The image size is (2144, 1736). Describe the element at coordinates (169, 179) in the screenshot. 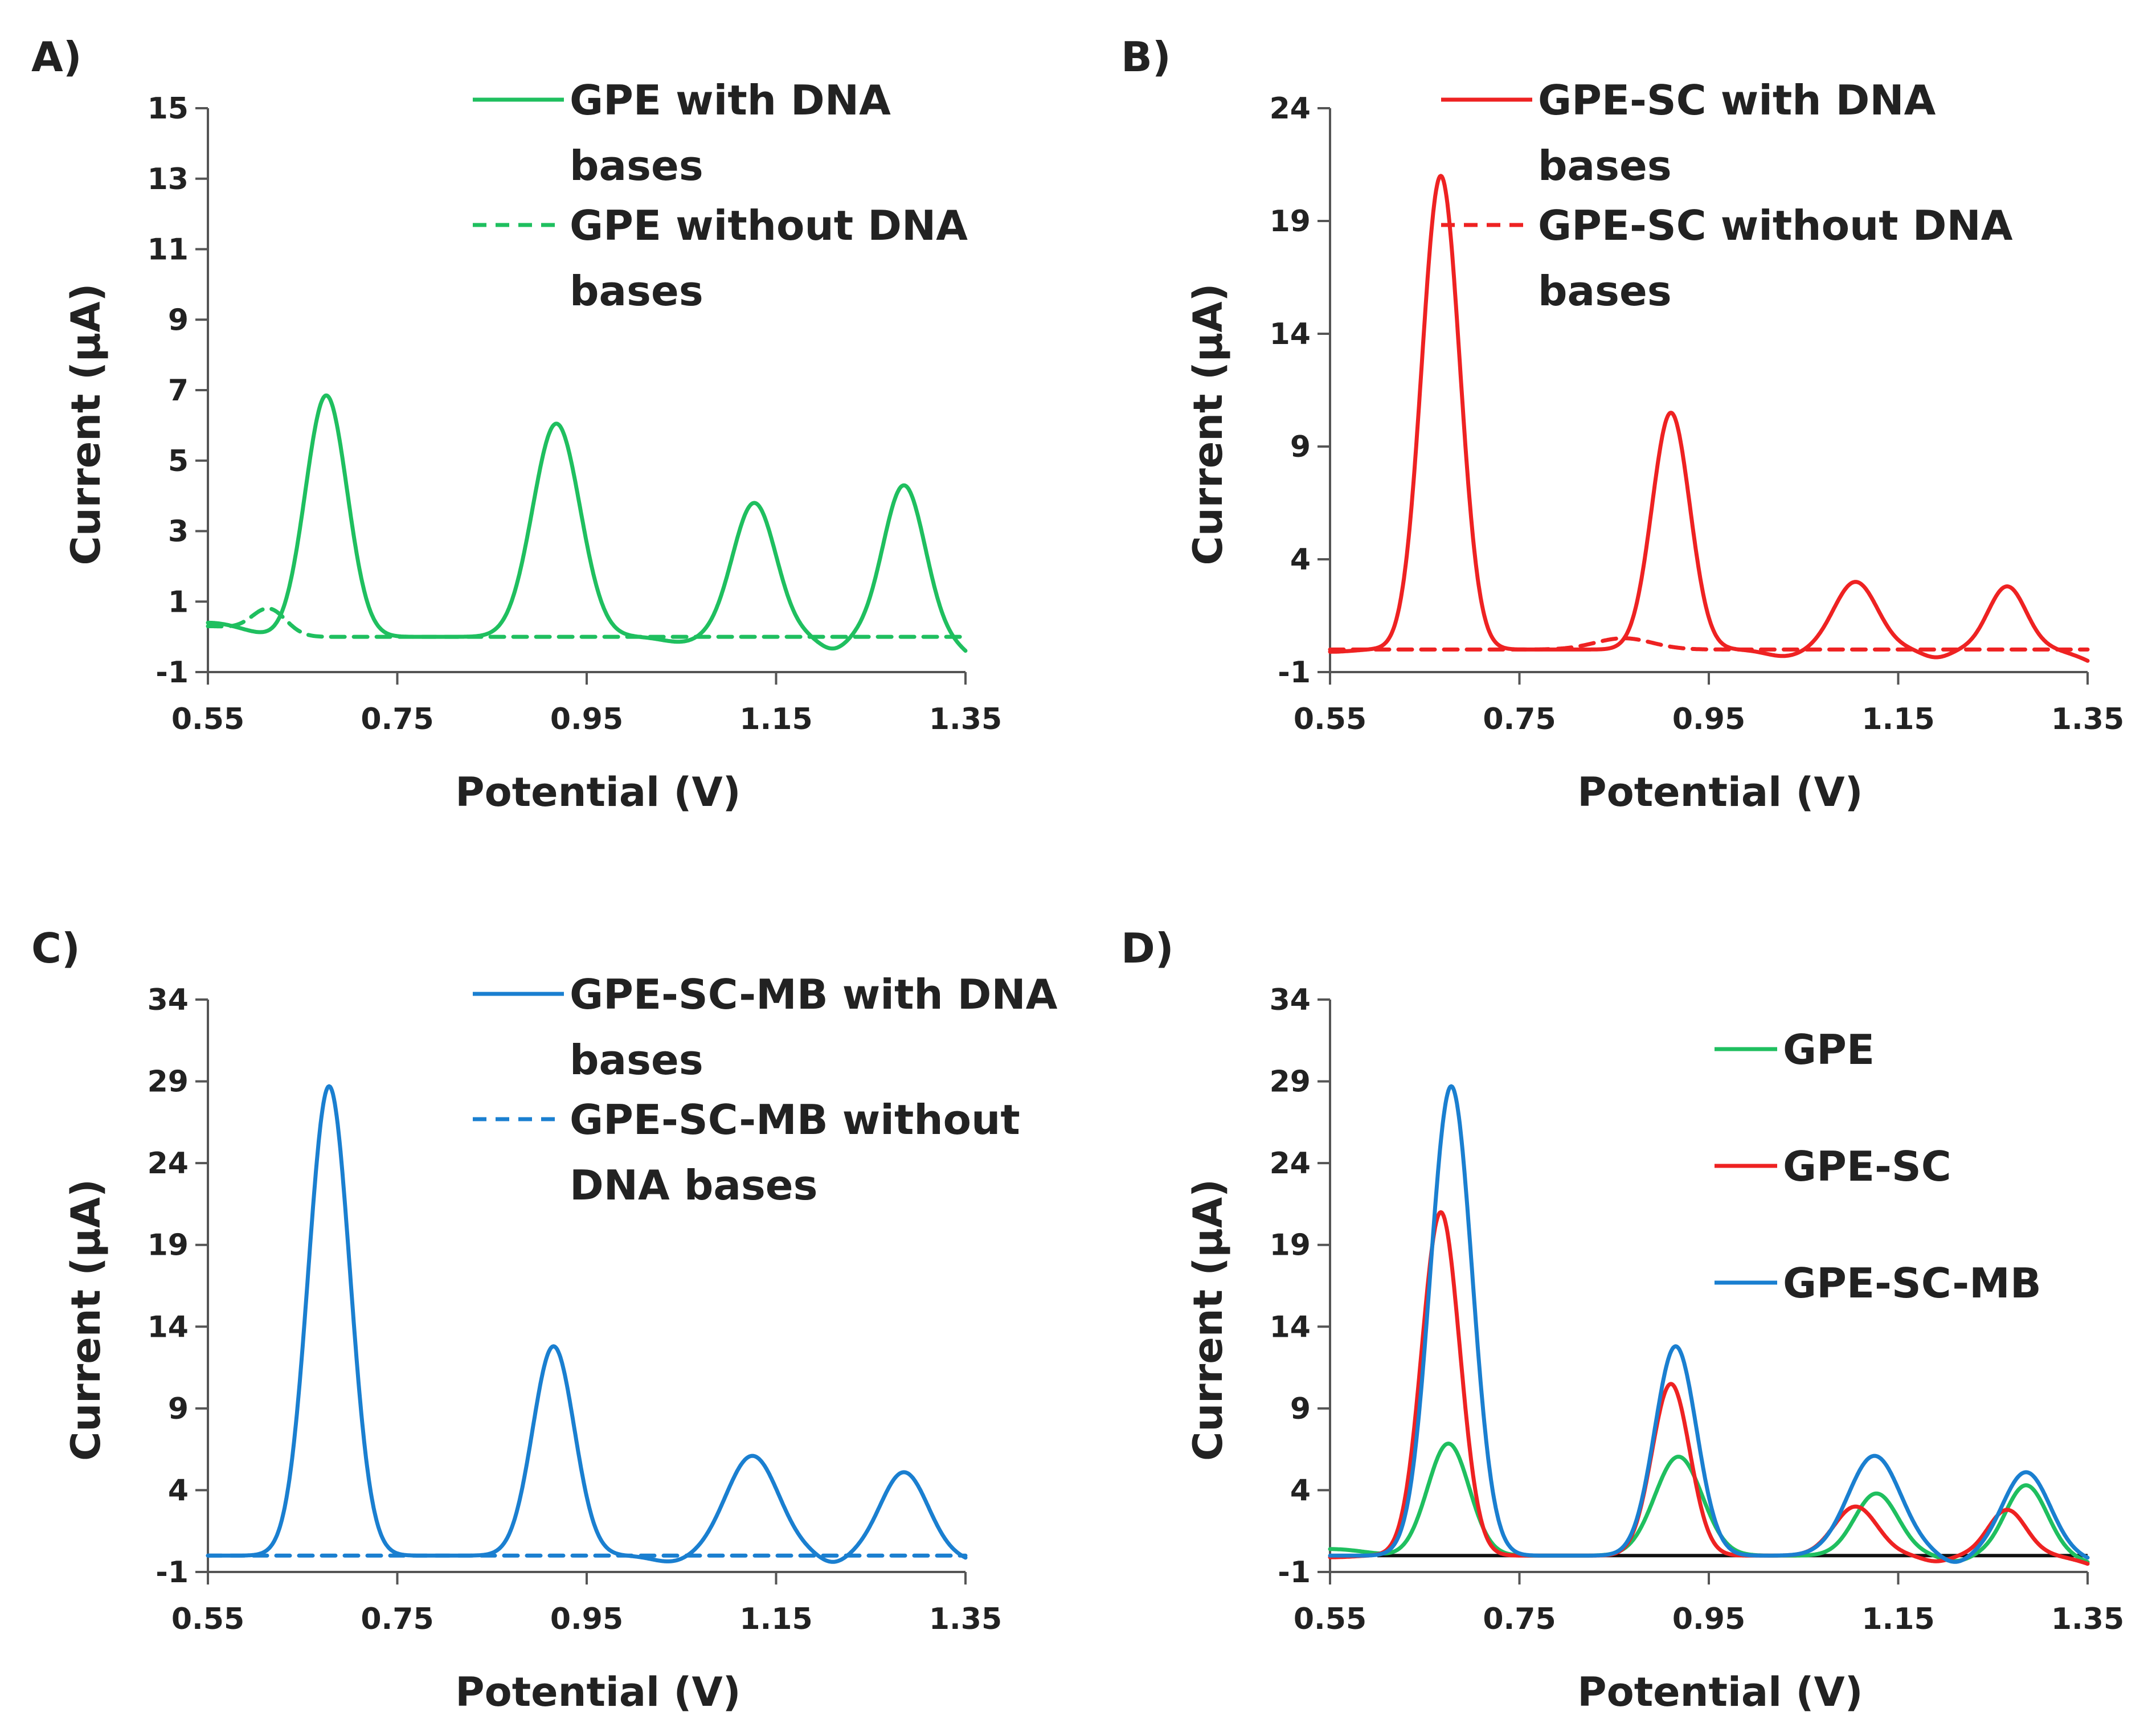

I see `y-tick-label: 13` at that location.